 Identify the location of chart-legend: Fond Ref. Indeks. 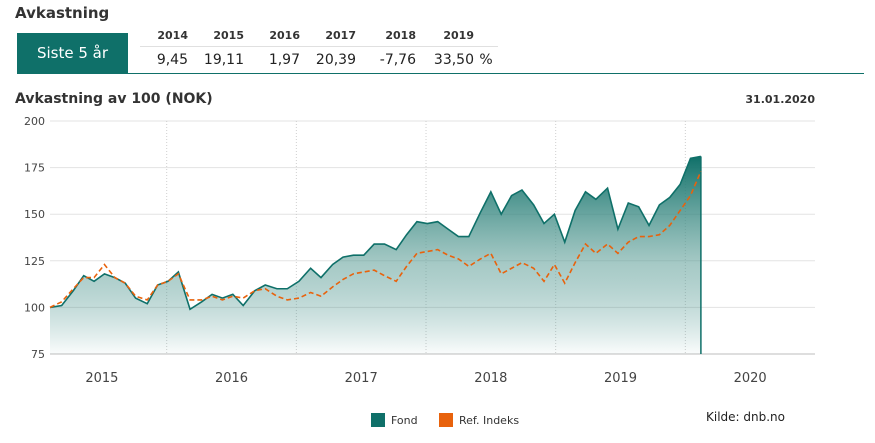
(445, 420).